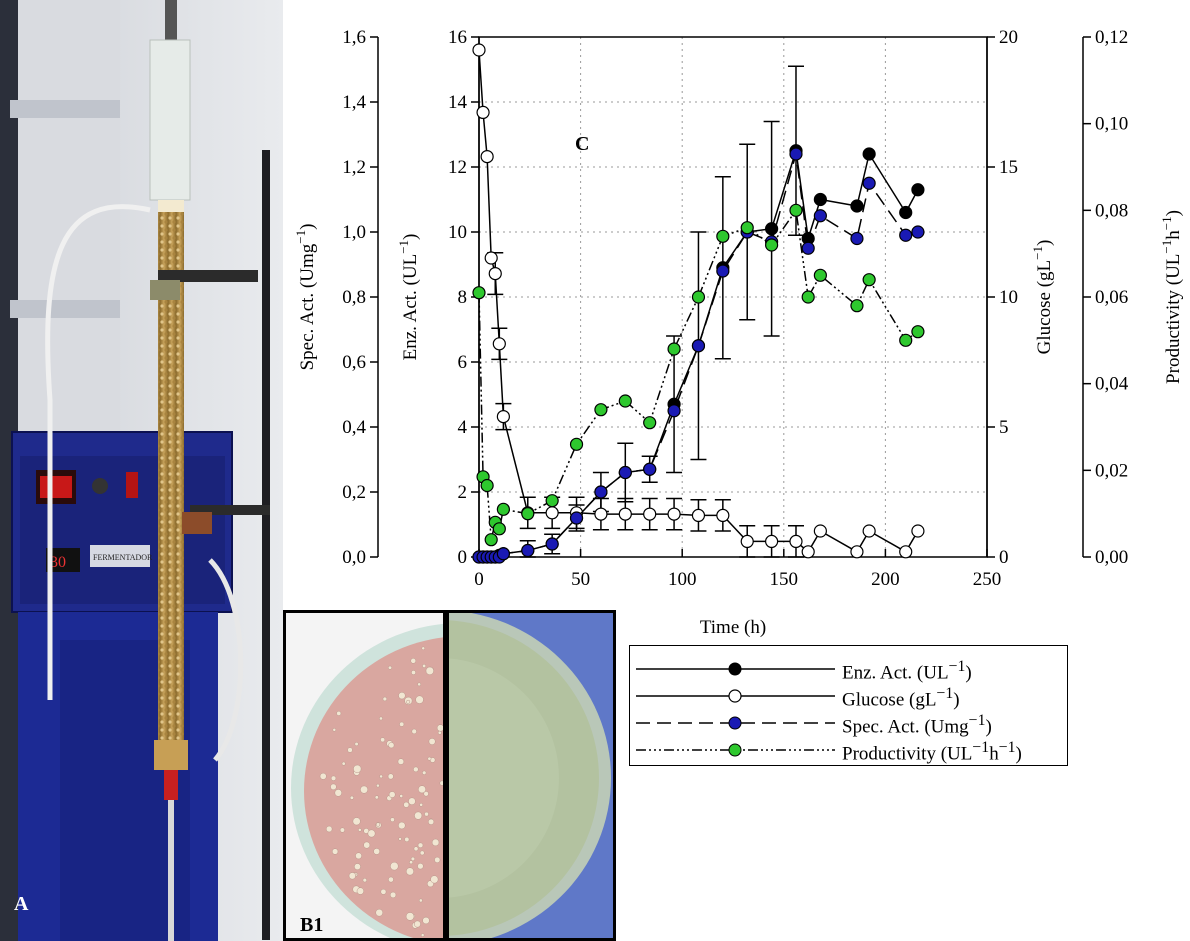  What do you see at coordinates (968, 673) in the screenshot?
I see `legend-tail-enz-act: )` at bounding box center [968, 673].